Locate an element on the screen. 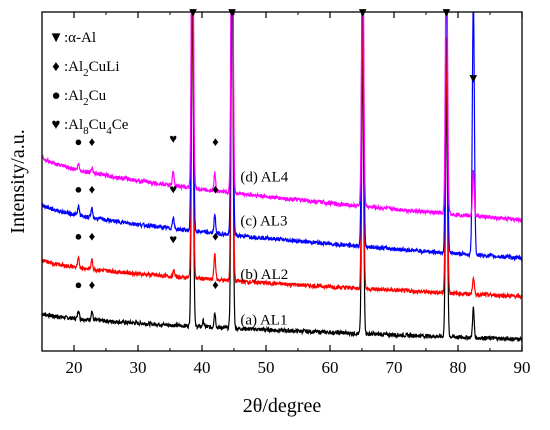 The width and height of the screenshot is (550, 430). legend-al8cu4ce-label: :Al8Cu4Ce is located at coordinates (96, 127).